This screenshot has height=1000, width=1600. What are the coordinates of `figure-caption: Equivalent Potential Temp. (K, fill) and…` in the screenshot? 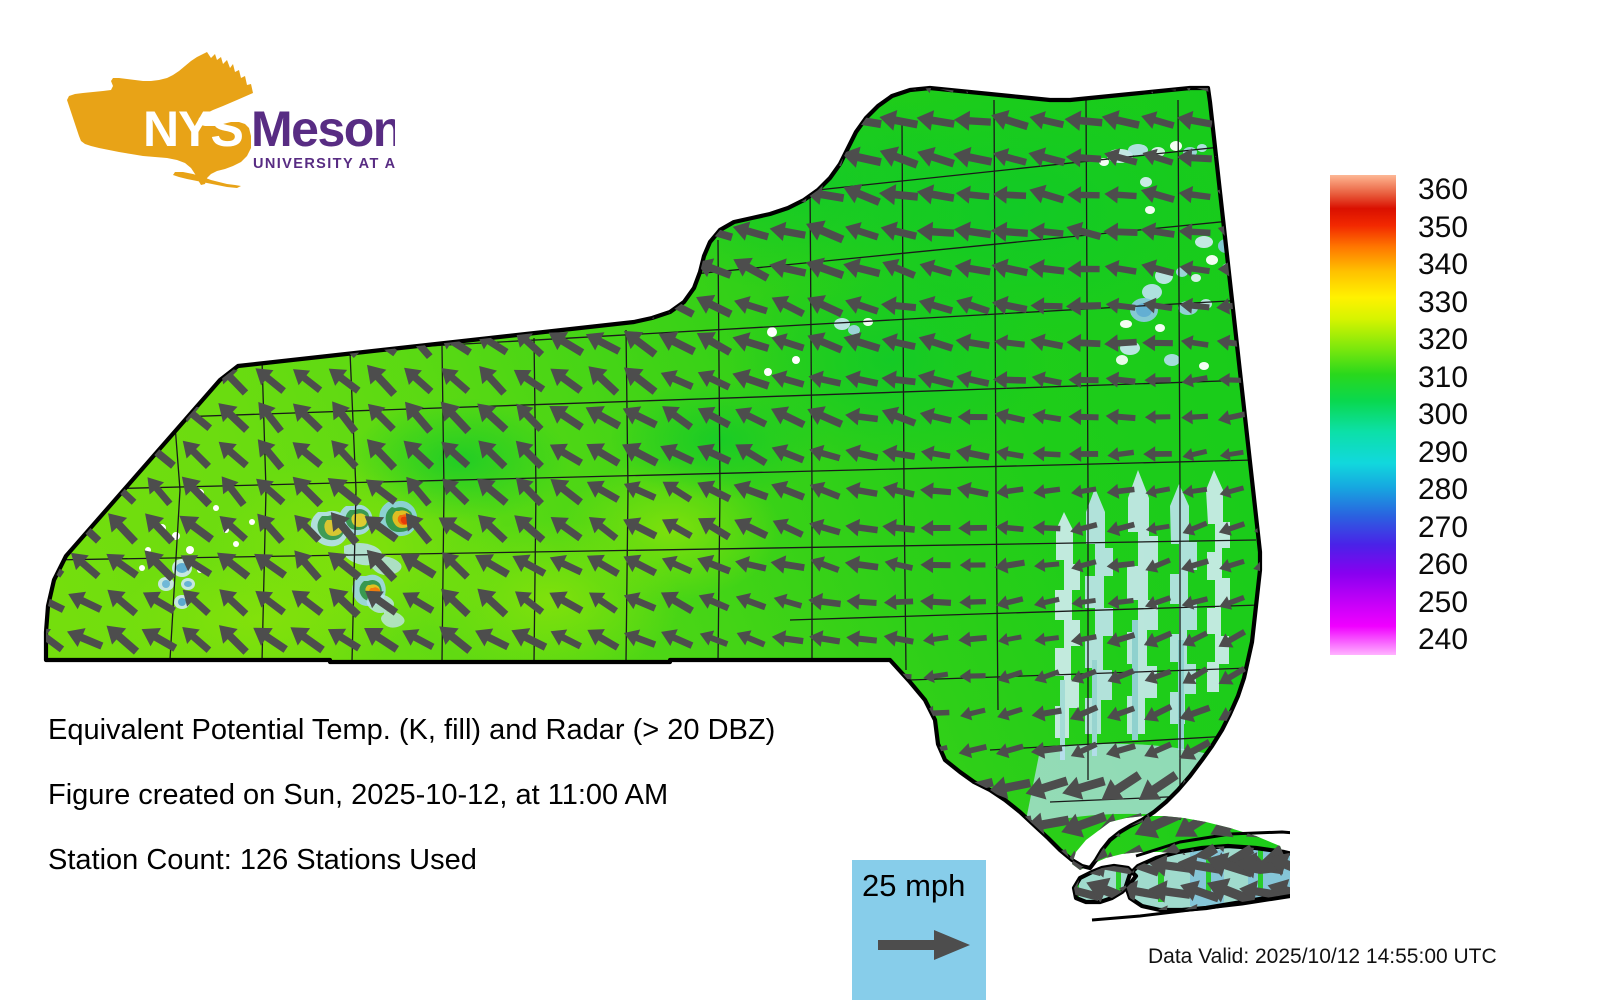 It's located at (498, 813).